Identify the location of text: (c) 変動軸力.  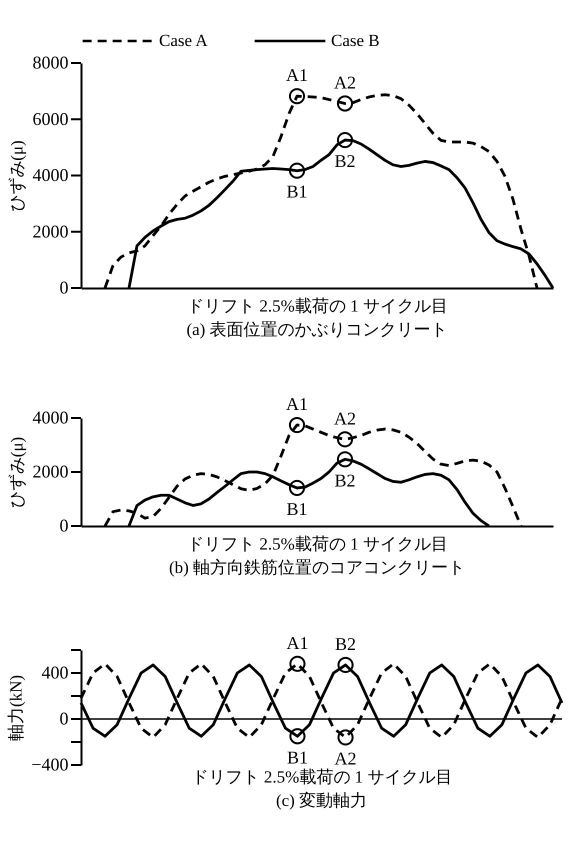
(322, 800).